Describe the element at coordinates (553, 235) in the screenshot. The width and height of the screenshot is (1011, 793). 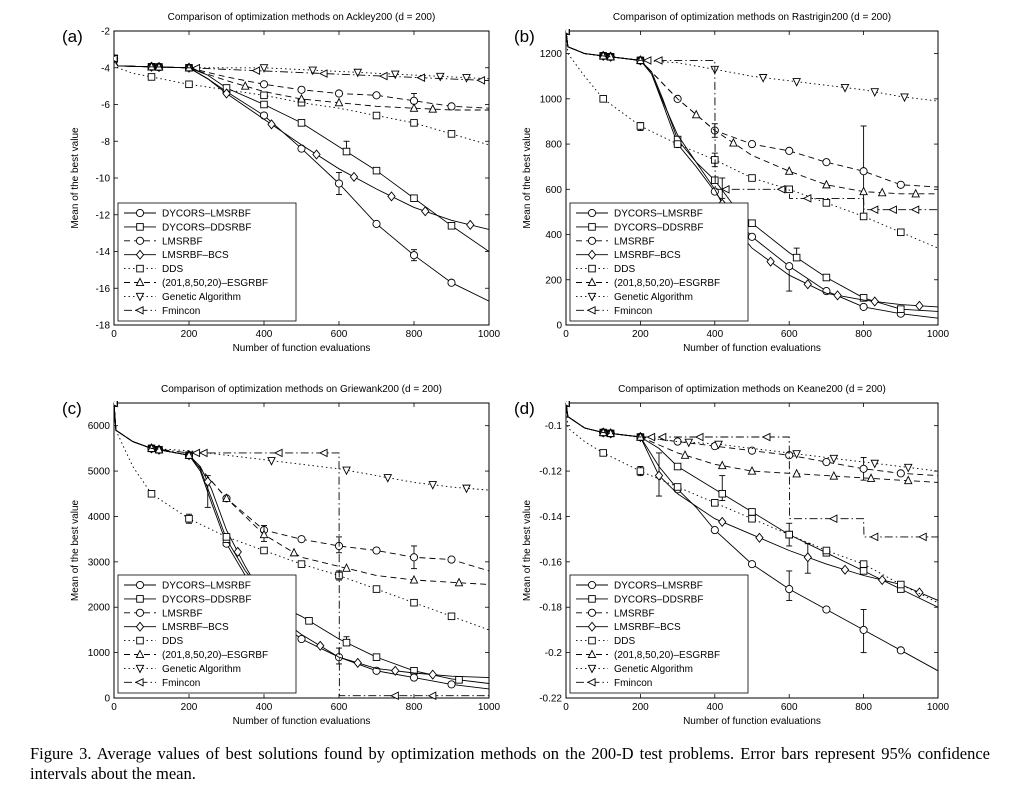
I see `y-tick-label: 400` at that location.